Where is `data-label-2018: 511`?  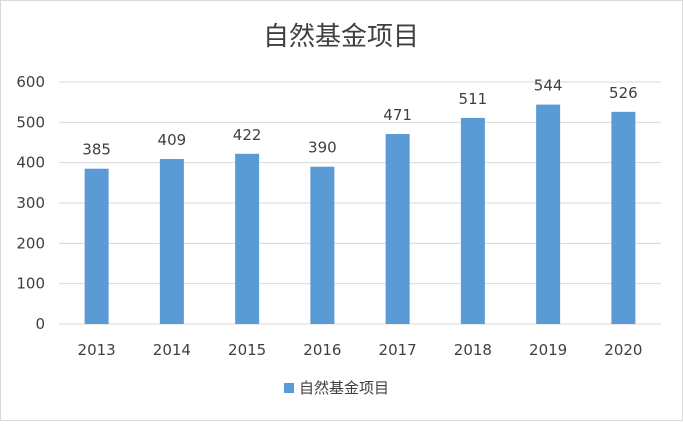
data-label-2018: 511 is located at coordinates (473, 99).